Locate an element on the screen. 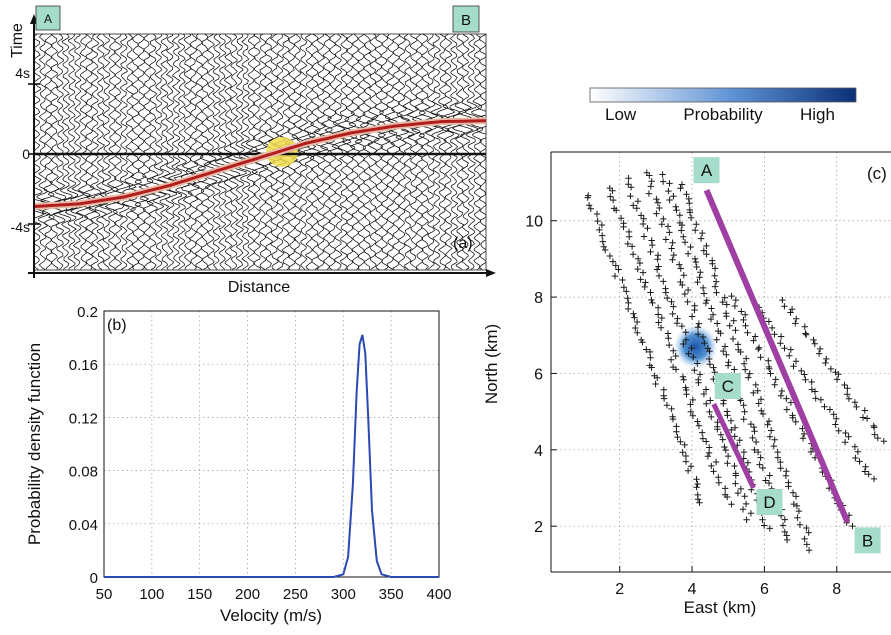 This screenshot has width=891, height=635. east-tick-label: 2 is located at coordinates (619, 589).